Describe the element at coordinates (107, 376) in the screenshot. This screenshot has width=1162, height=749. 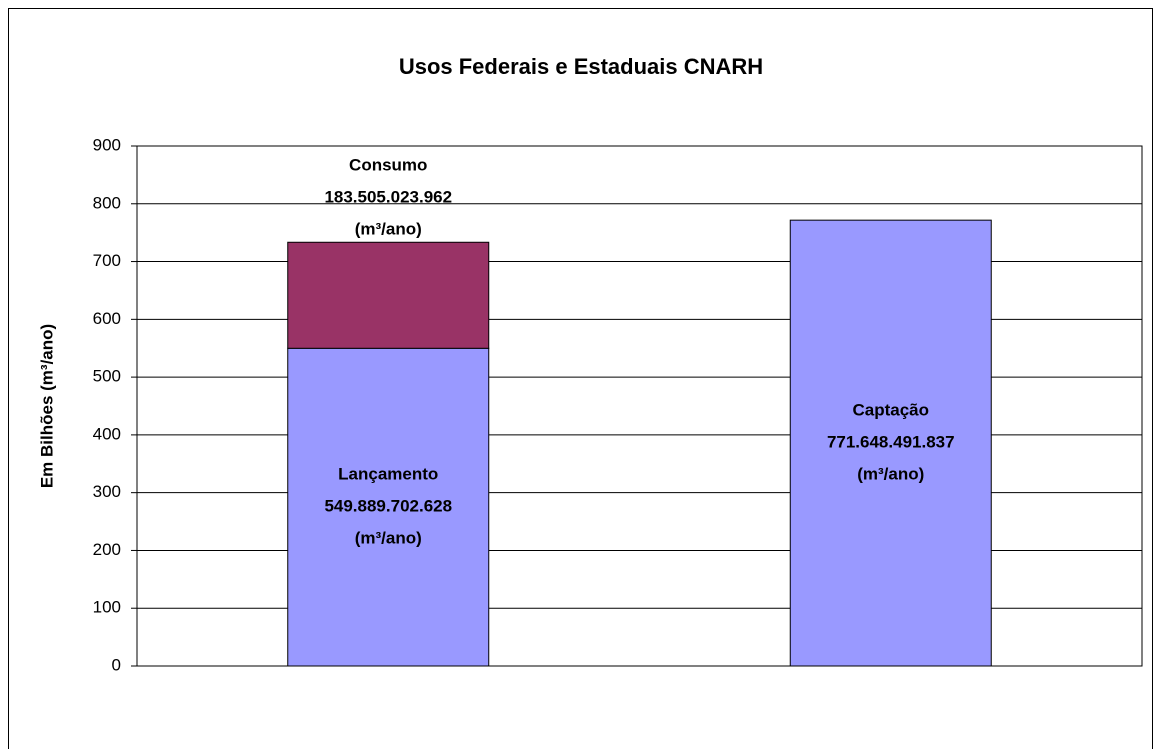
I see `y-tick-label: 500` at that location.